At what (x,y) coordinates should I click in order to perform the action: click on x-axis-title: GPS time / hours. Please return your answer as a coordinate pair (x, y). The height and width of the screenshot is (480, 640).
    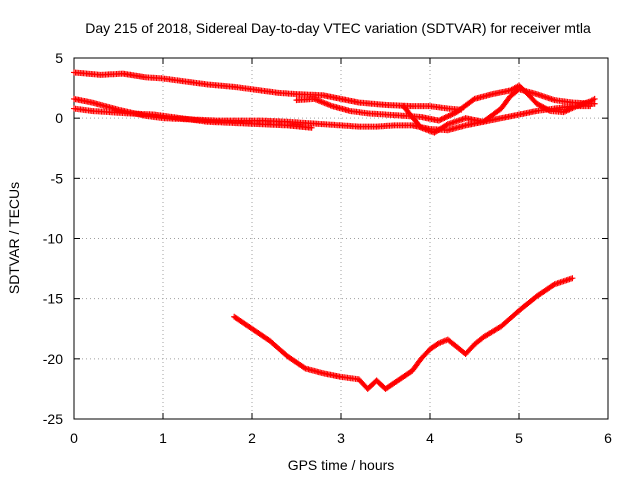
    Looking at the image, I should click on (341, 465).